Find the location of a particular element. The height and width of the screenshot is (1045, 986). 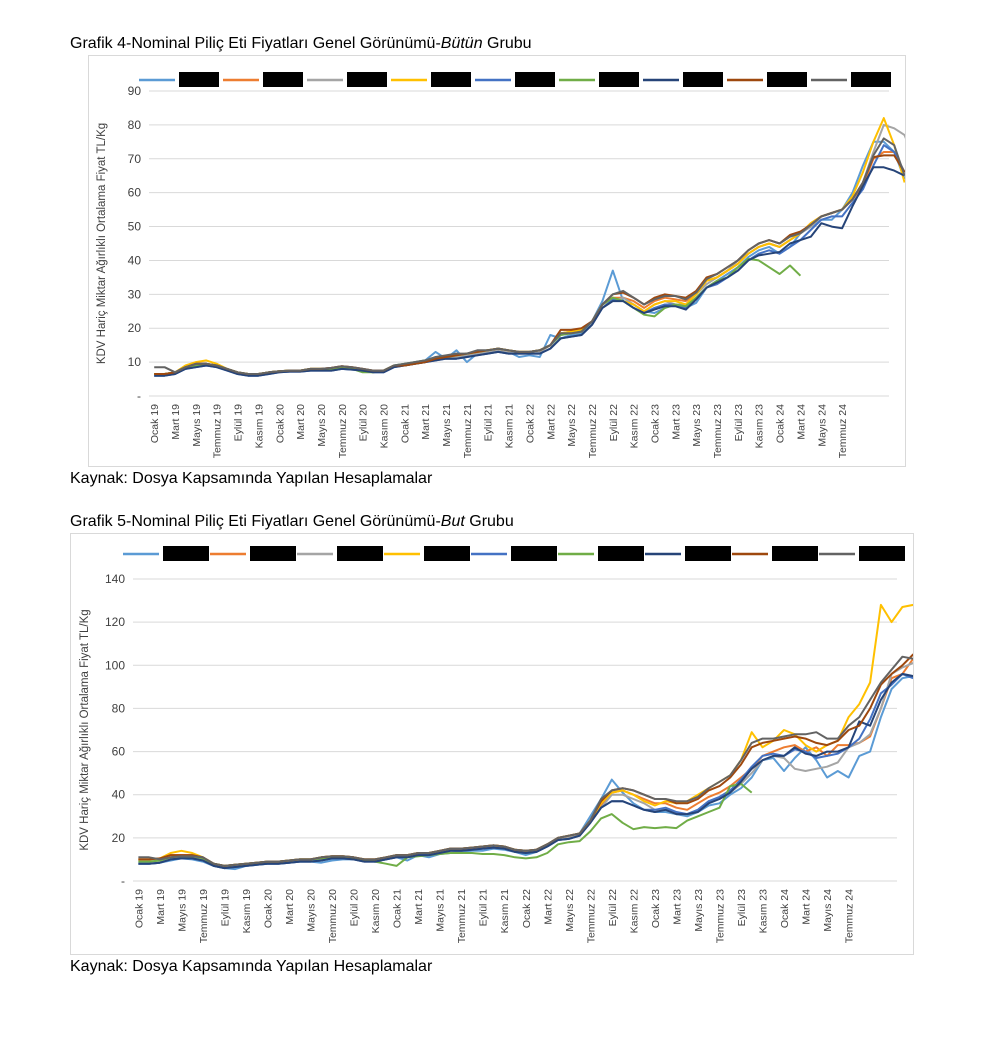

chart5-xtick-label: Mart 21 is located at coordinates (419, 907).